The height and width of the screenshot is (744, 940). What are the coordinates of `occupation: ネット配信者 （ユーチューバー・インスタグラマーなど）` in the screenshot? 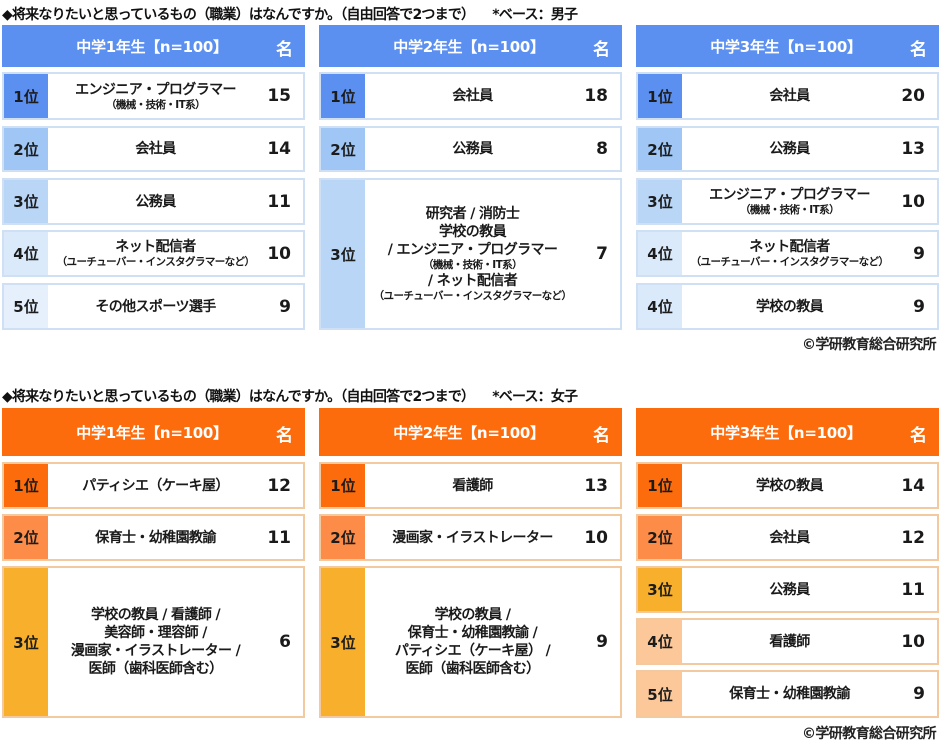 It's located at (789, 253).